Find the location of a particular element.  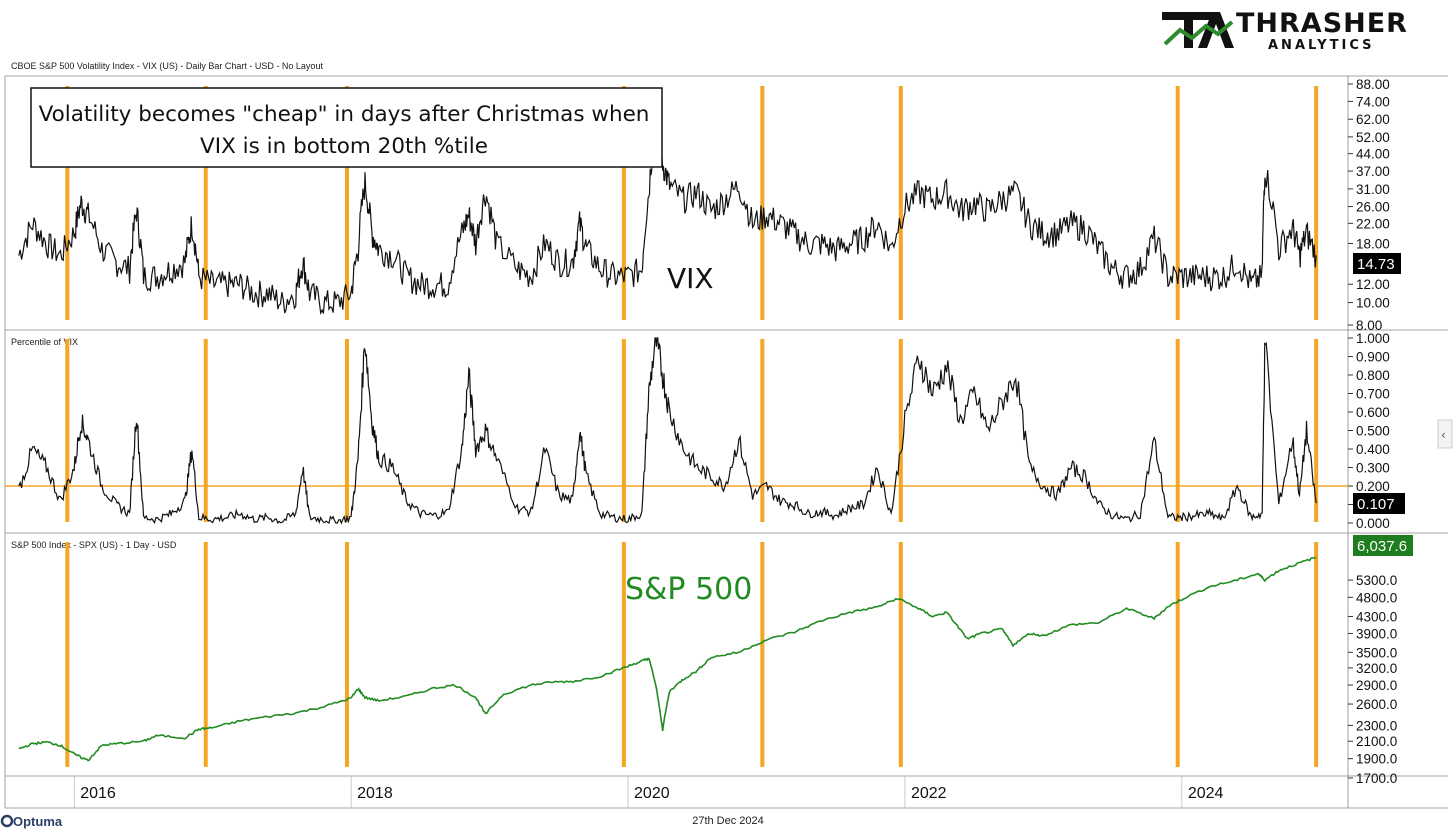

y-tick-label: 0.300 is located at coordinates (1373, 468).